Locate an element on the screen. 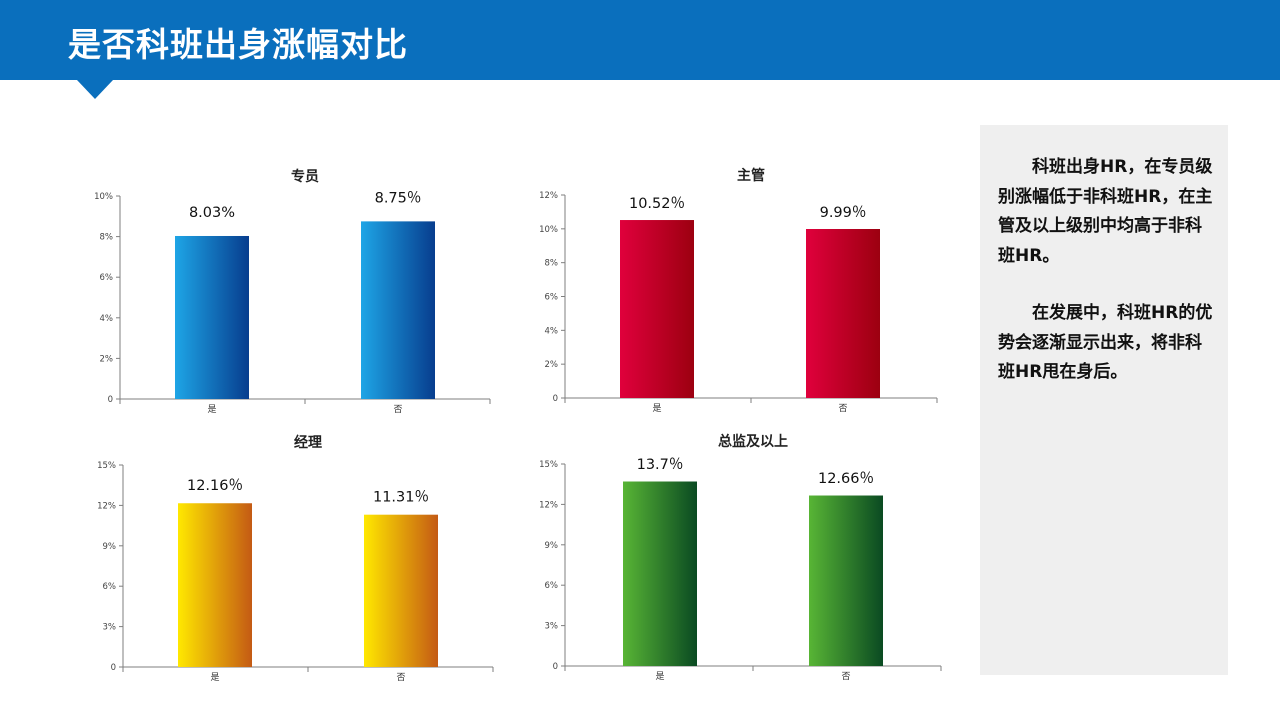 Image resolution: width=1280 pixels, height=720 pixels. chart-title: 经理 is located at coordinates (308, 442).